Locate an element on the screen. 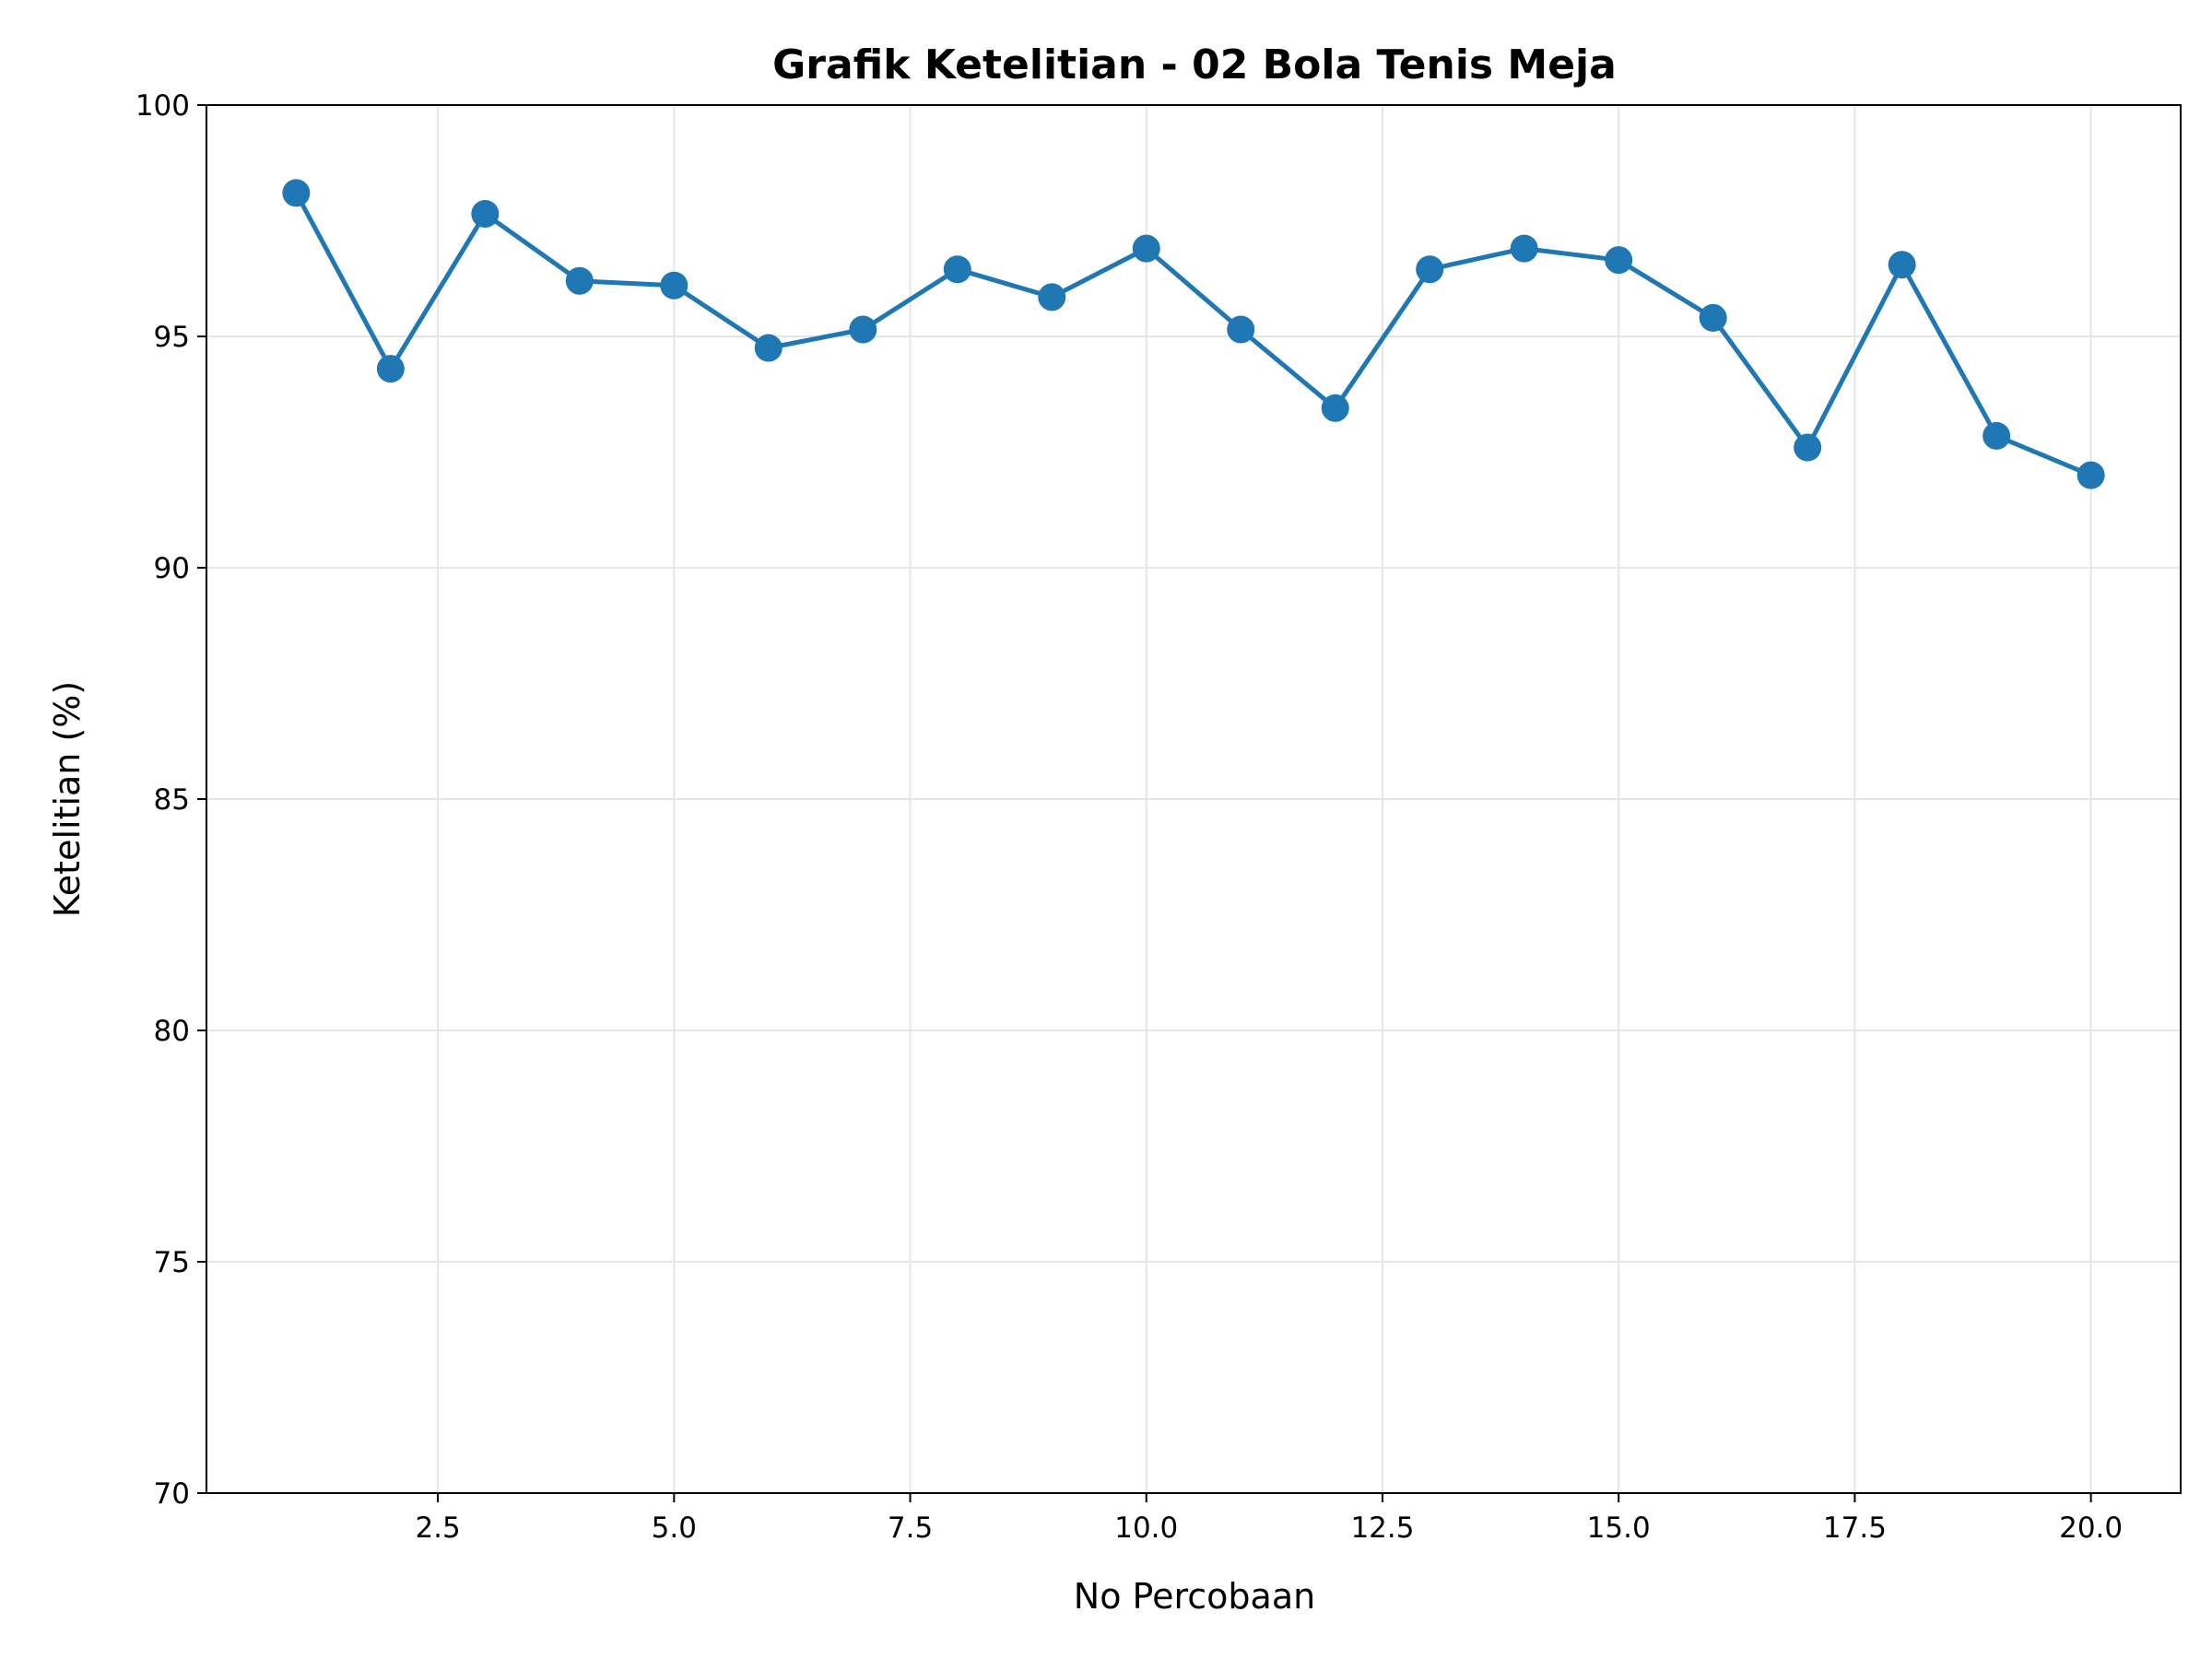  x-tick-label: 10.0 is located at coordinates (1146, 1528).